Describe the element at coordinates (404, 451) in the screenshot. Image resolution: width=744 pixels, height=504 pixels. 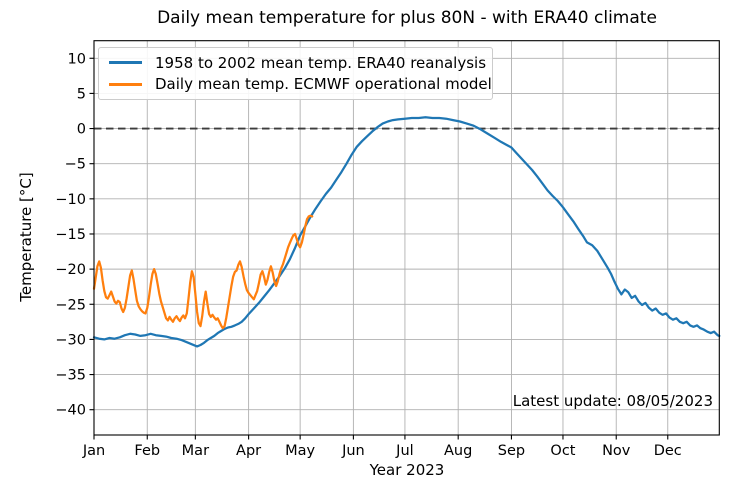
I see `x-tick-label: Jul` at that location.